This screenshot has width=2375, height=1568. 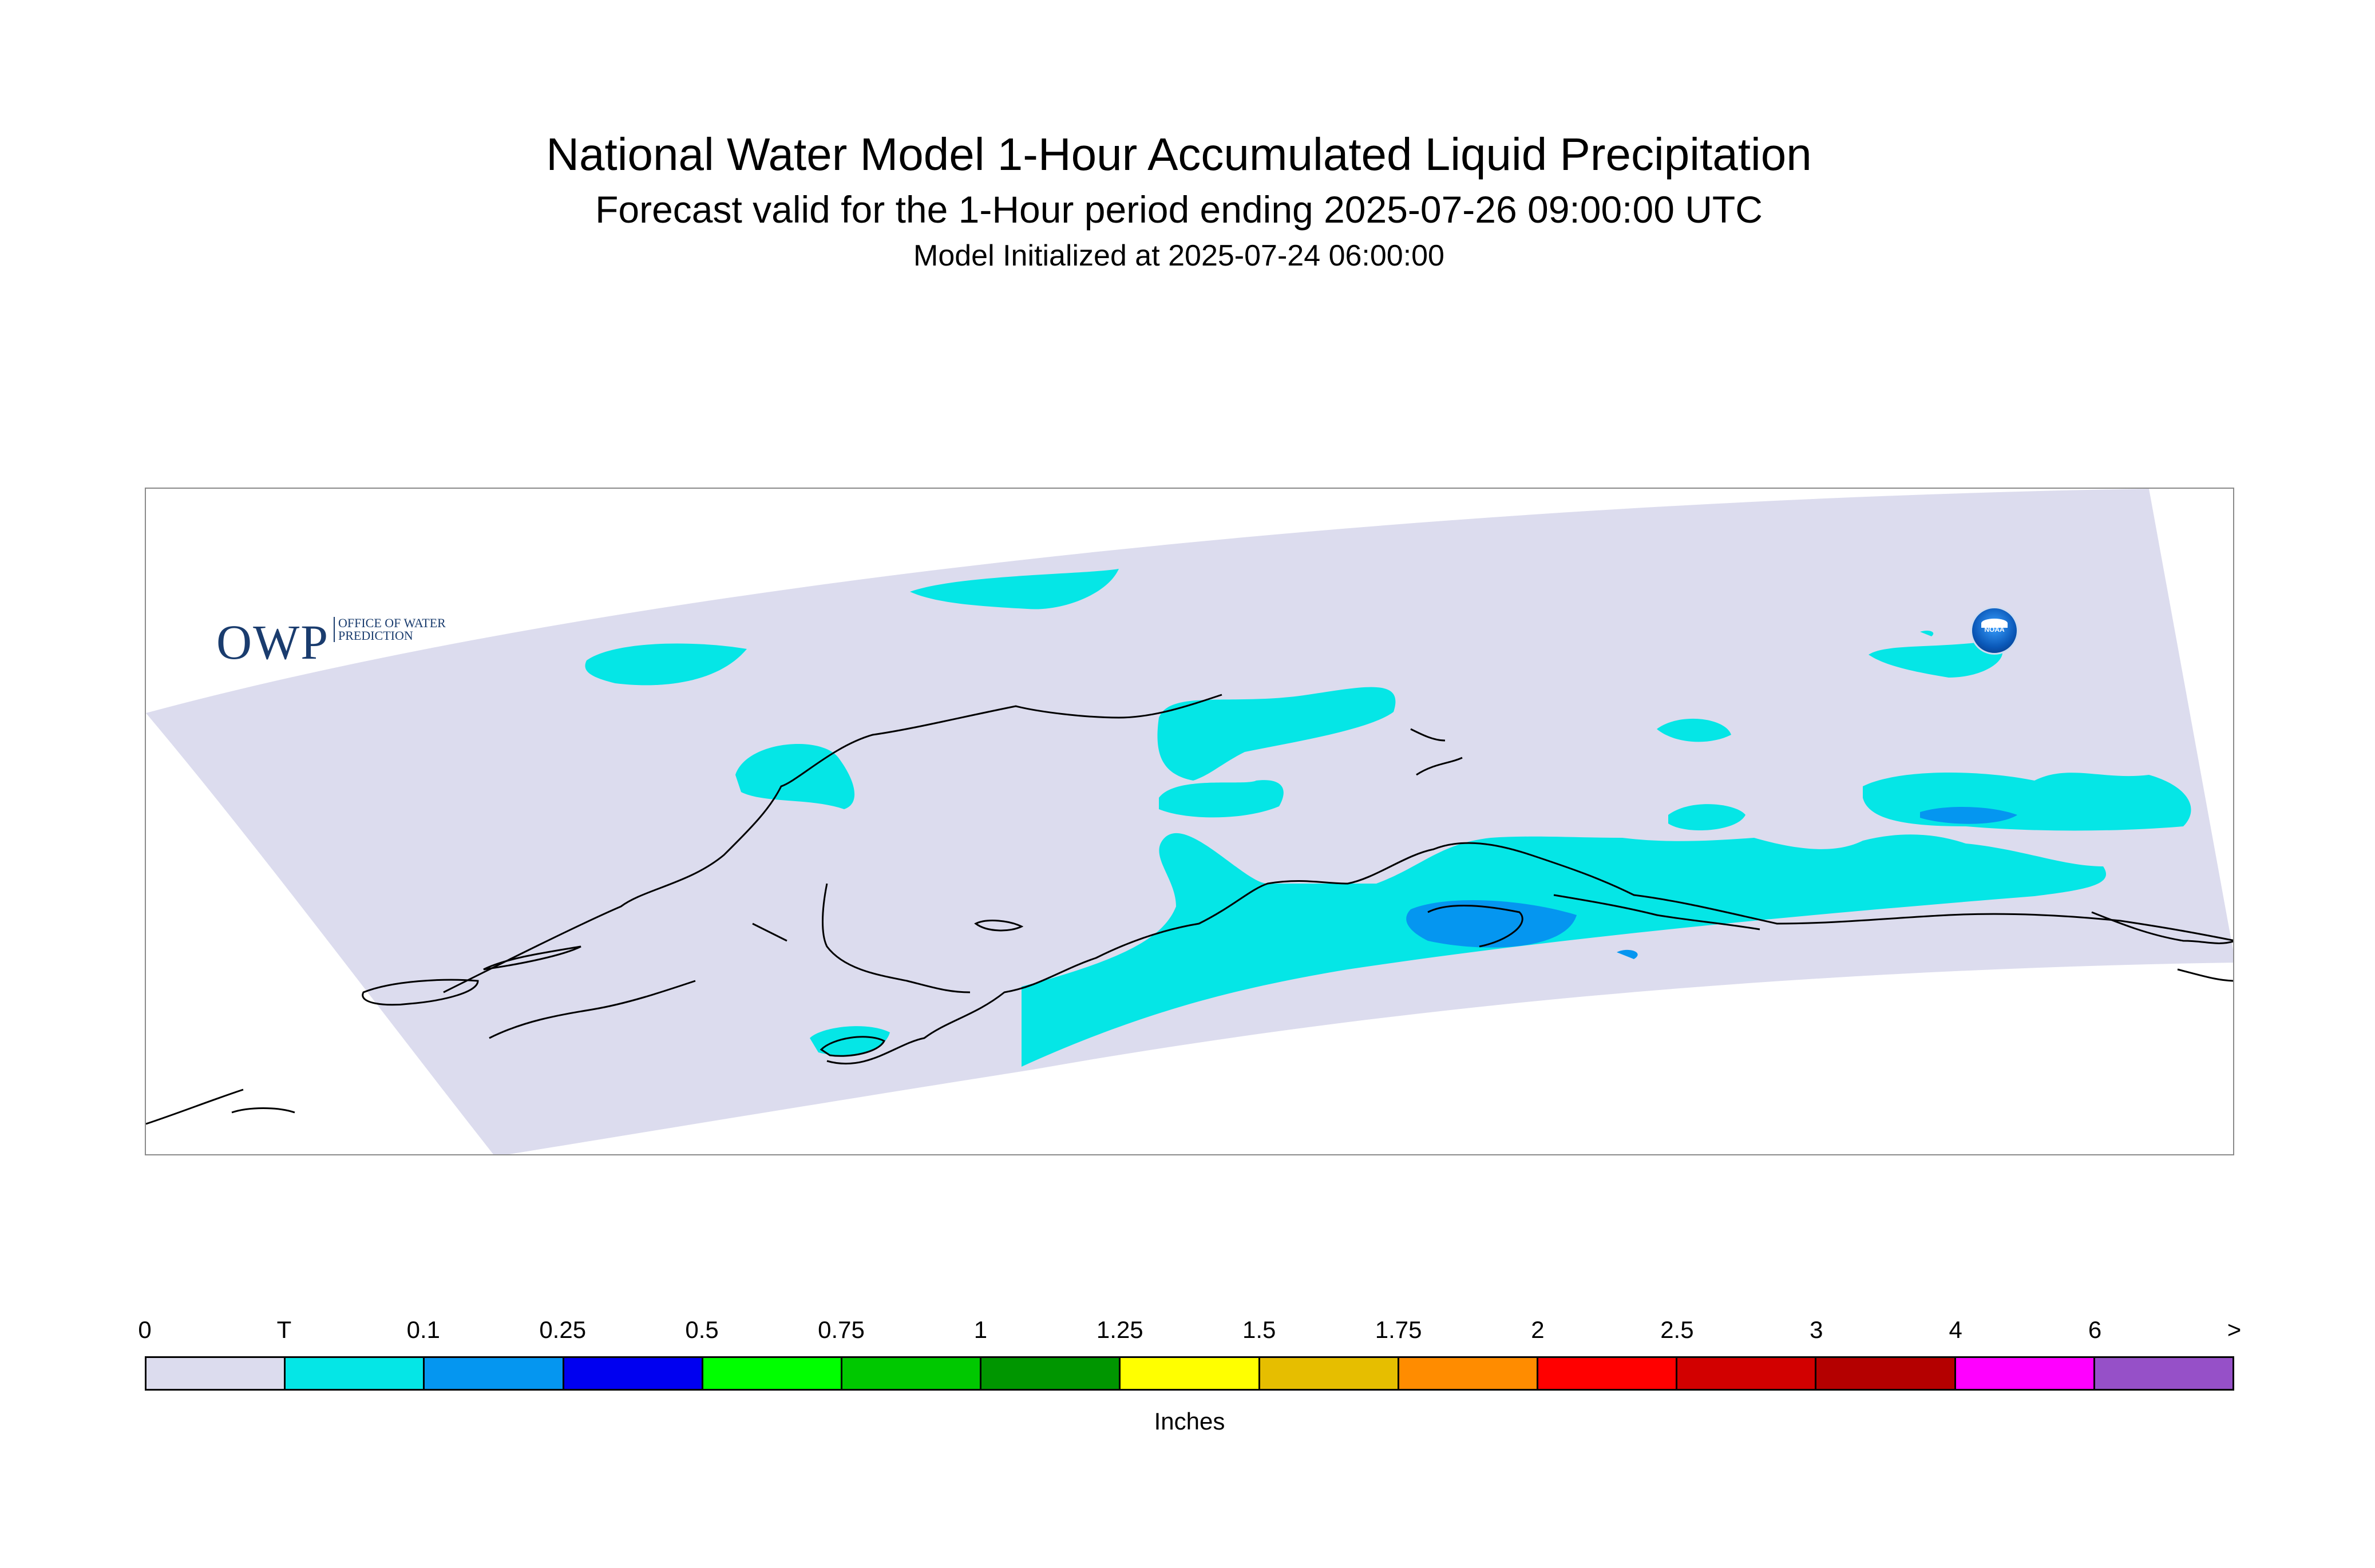 I want to click on precip-area-far-e, so click(x=2027, y=802).